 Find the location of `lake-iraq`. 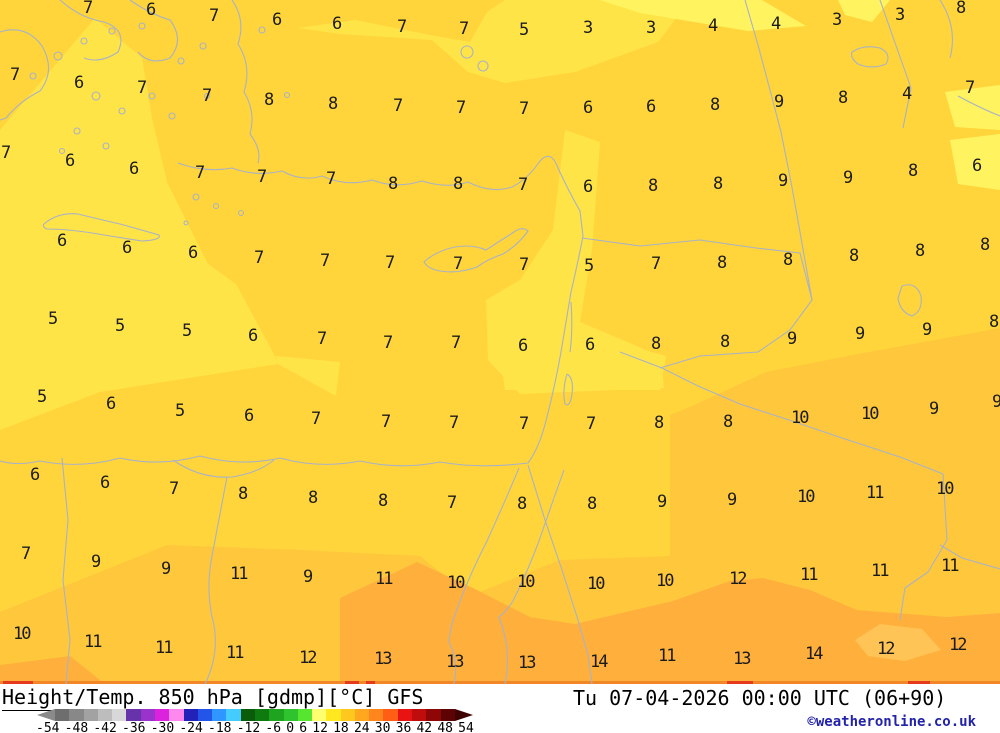

lake-iraq is located at coordinates (909, 300).